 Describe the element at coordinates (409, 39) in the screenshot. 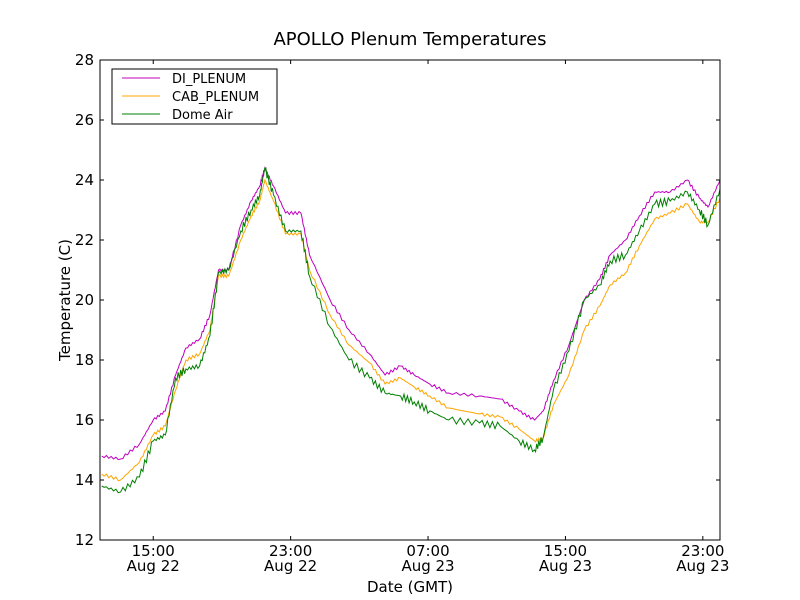

I see `chart-title: APOLLO Plenum Temperatures` at that location.